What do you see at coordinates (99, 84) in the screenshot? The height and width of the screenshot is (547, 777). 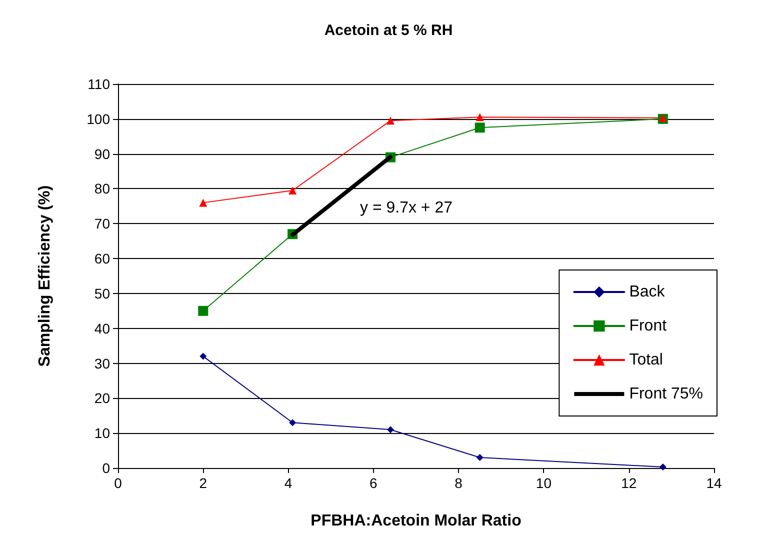 I see `y-tick-label: 110` at bounding box center [99, 84].